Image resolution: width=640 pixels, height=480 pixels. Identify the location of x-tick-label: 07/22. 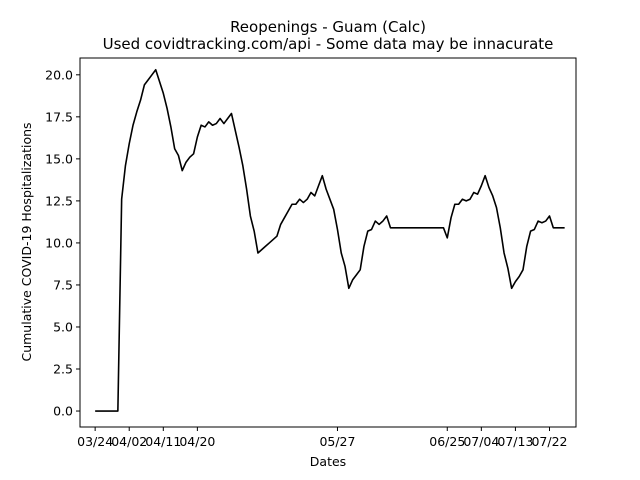
(549, 441).